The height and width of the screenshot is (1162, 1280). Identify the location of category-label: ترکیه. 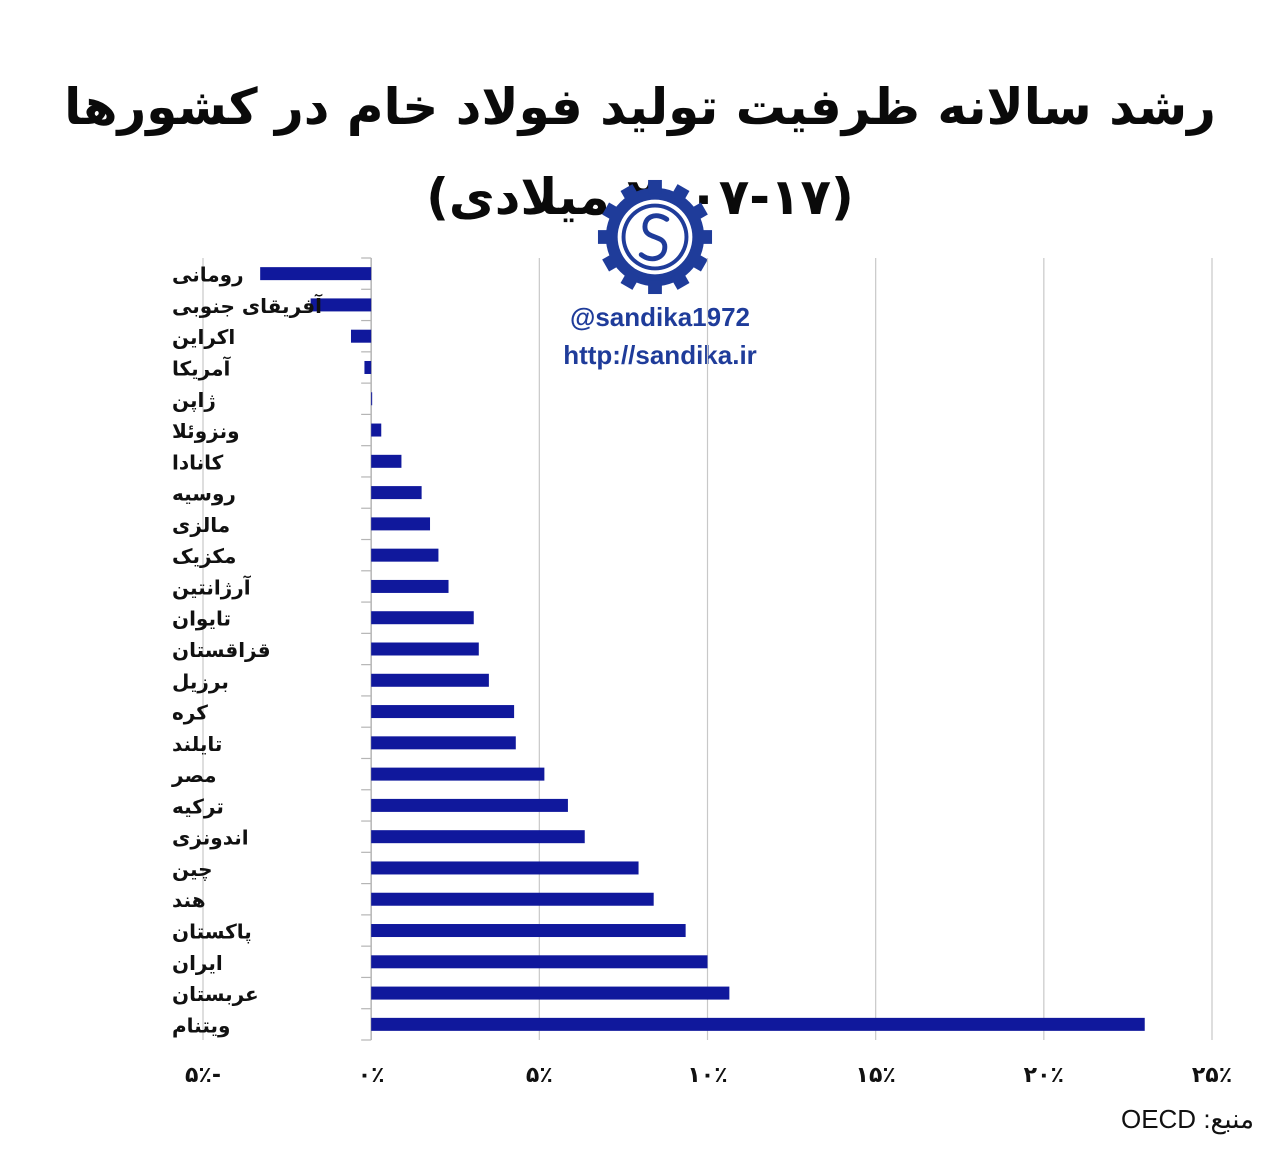
(198, 806).